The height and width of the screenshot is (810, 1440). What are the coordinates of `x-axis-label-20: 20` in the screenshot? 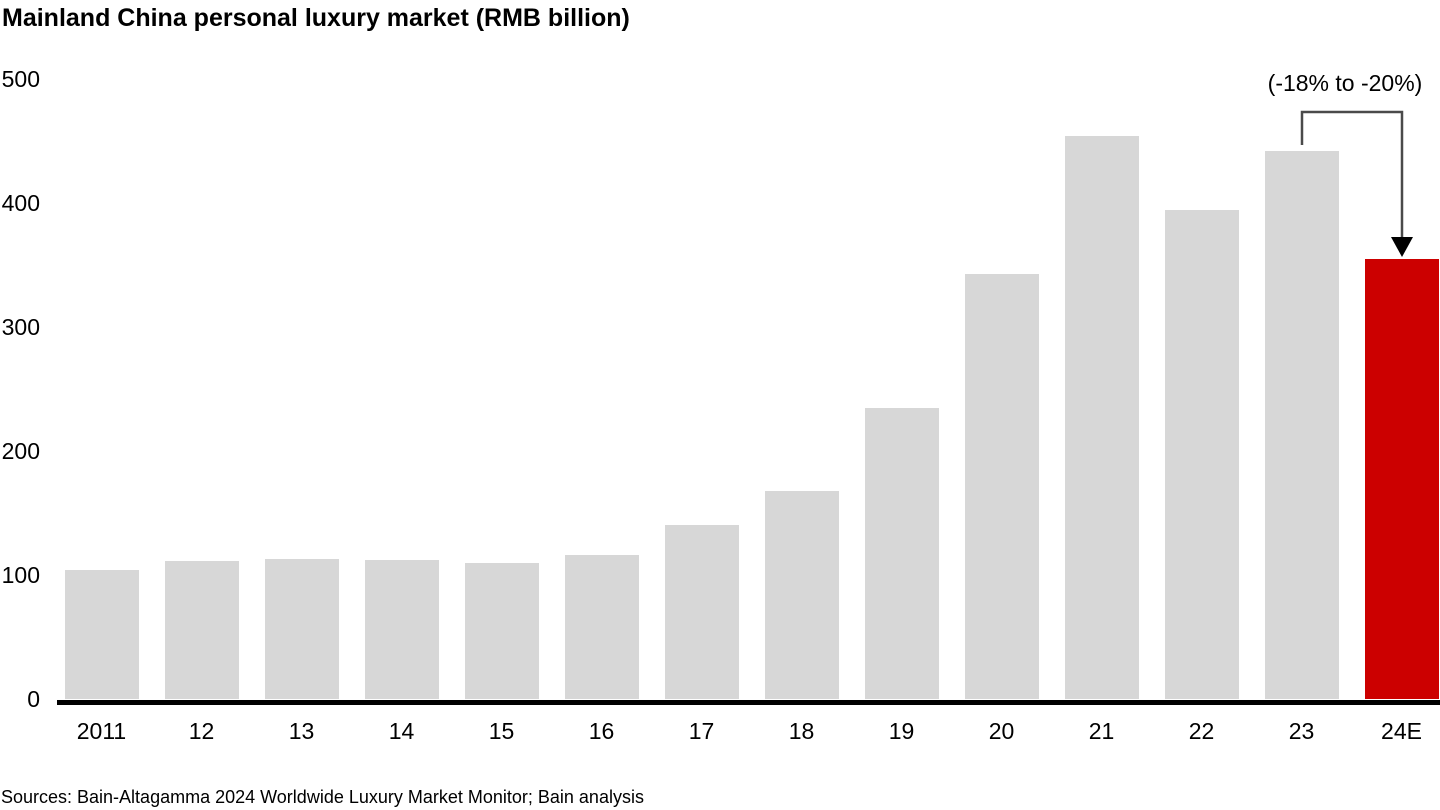 It's located at (1001, 731).